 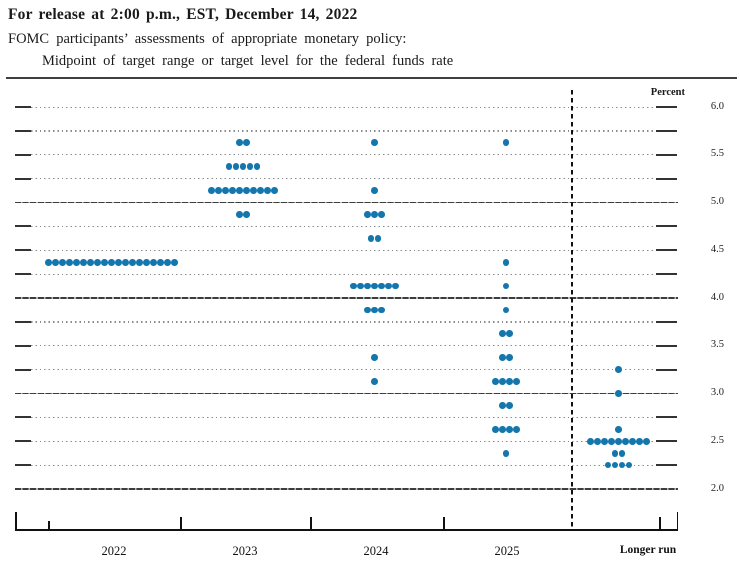 I want to click on fomc-dot-2024-3.375, so click(x=374, y=358).